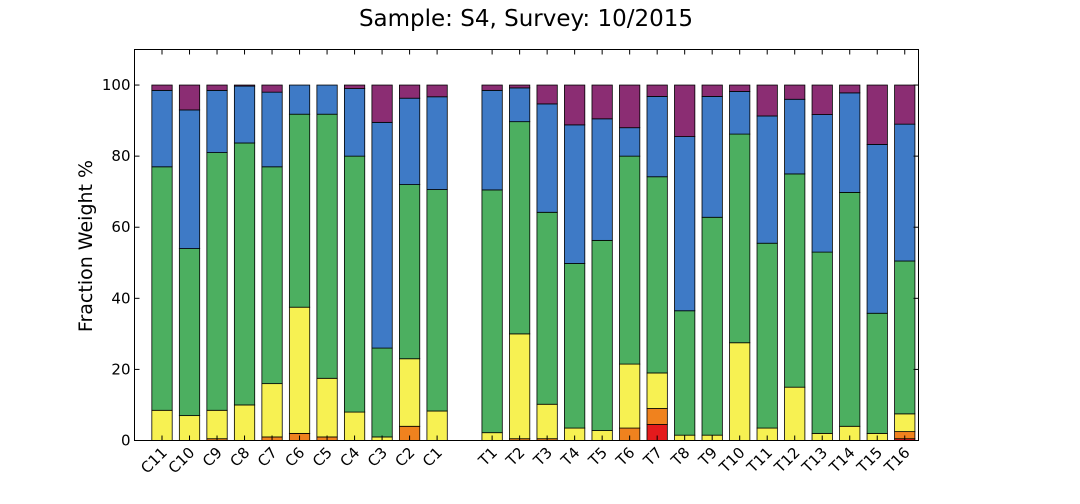  Describe the element at coordinates (432, 457) in the screenshot. I see `x-tick-label: C1` at that location.